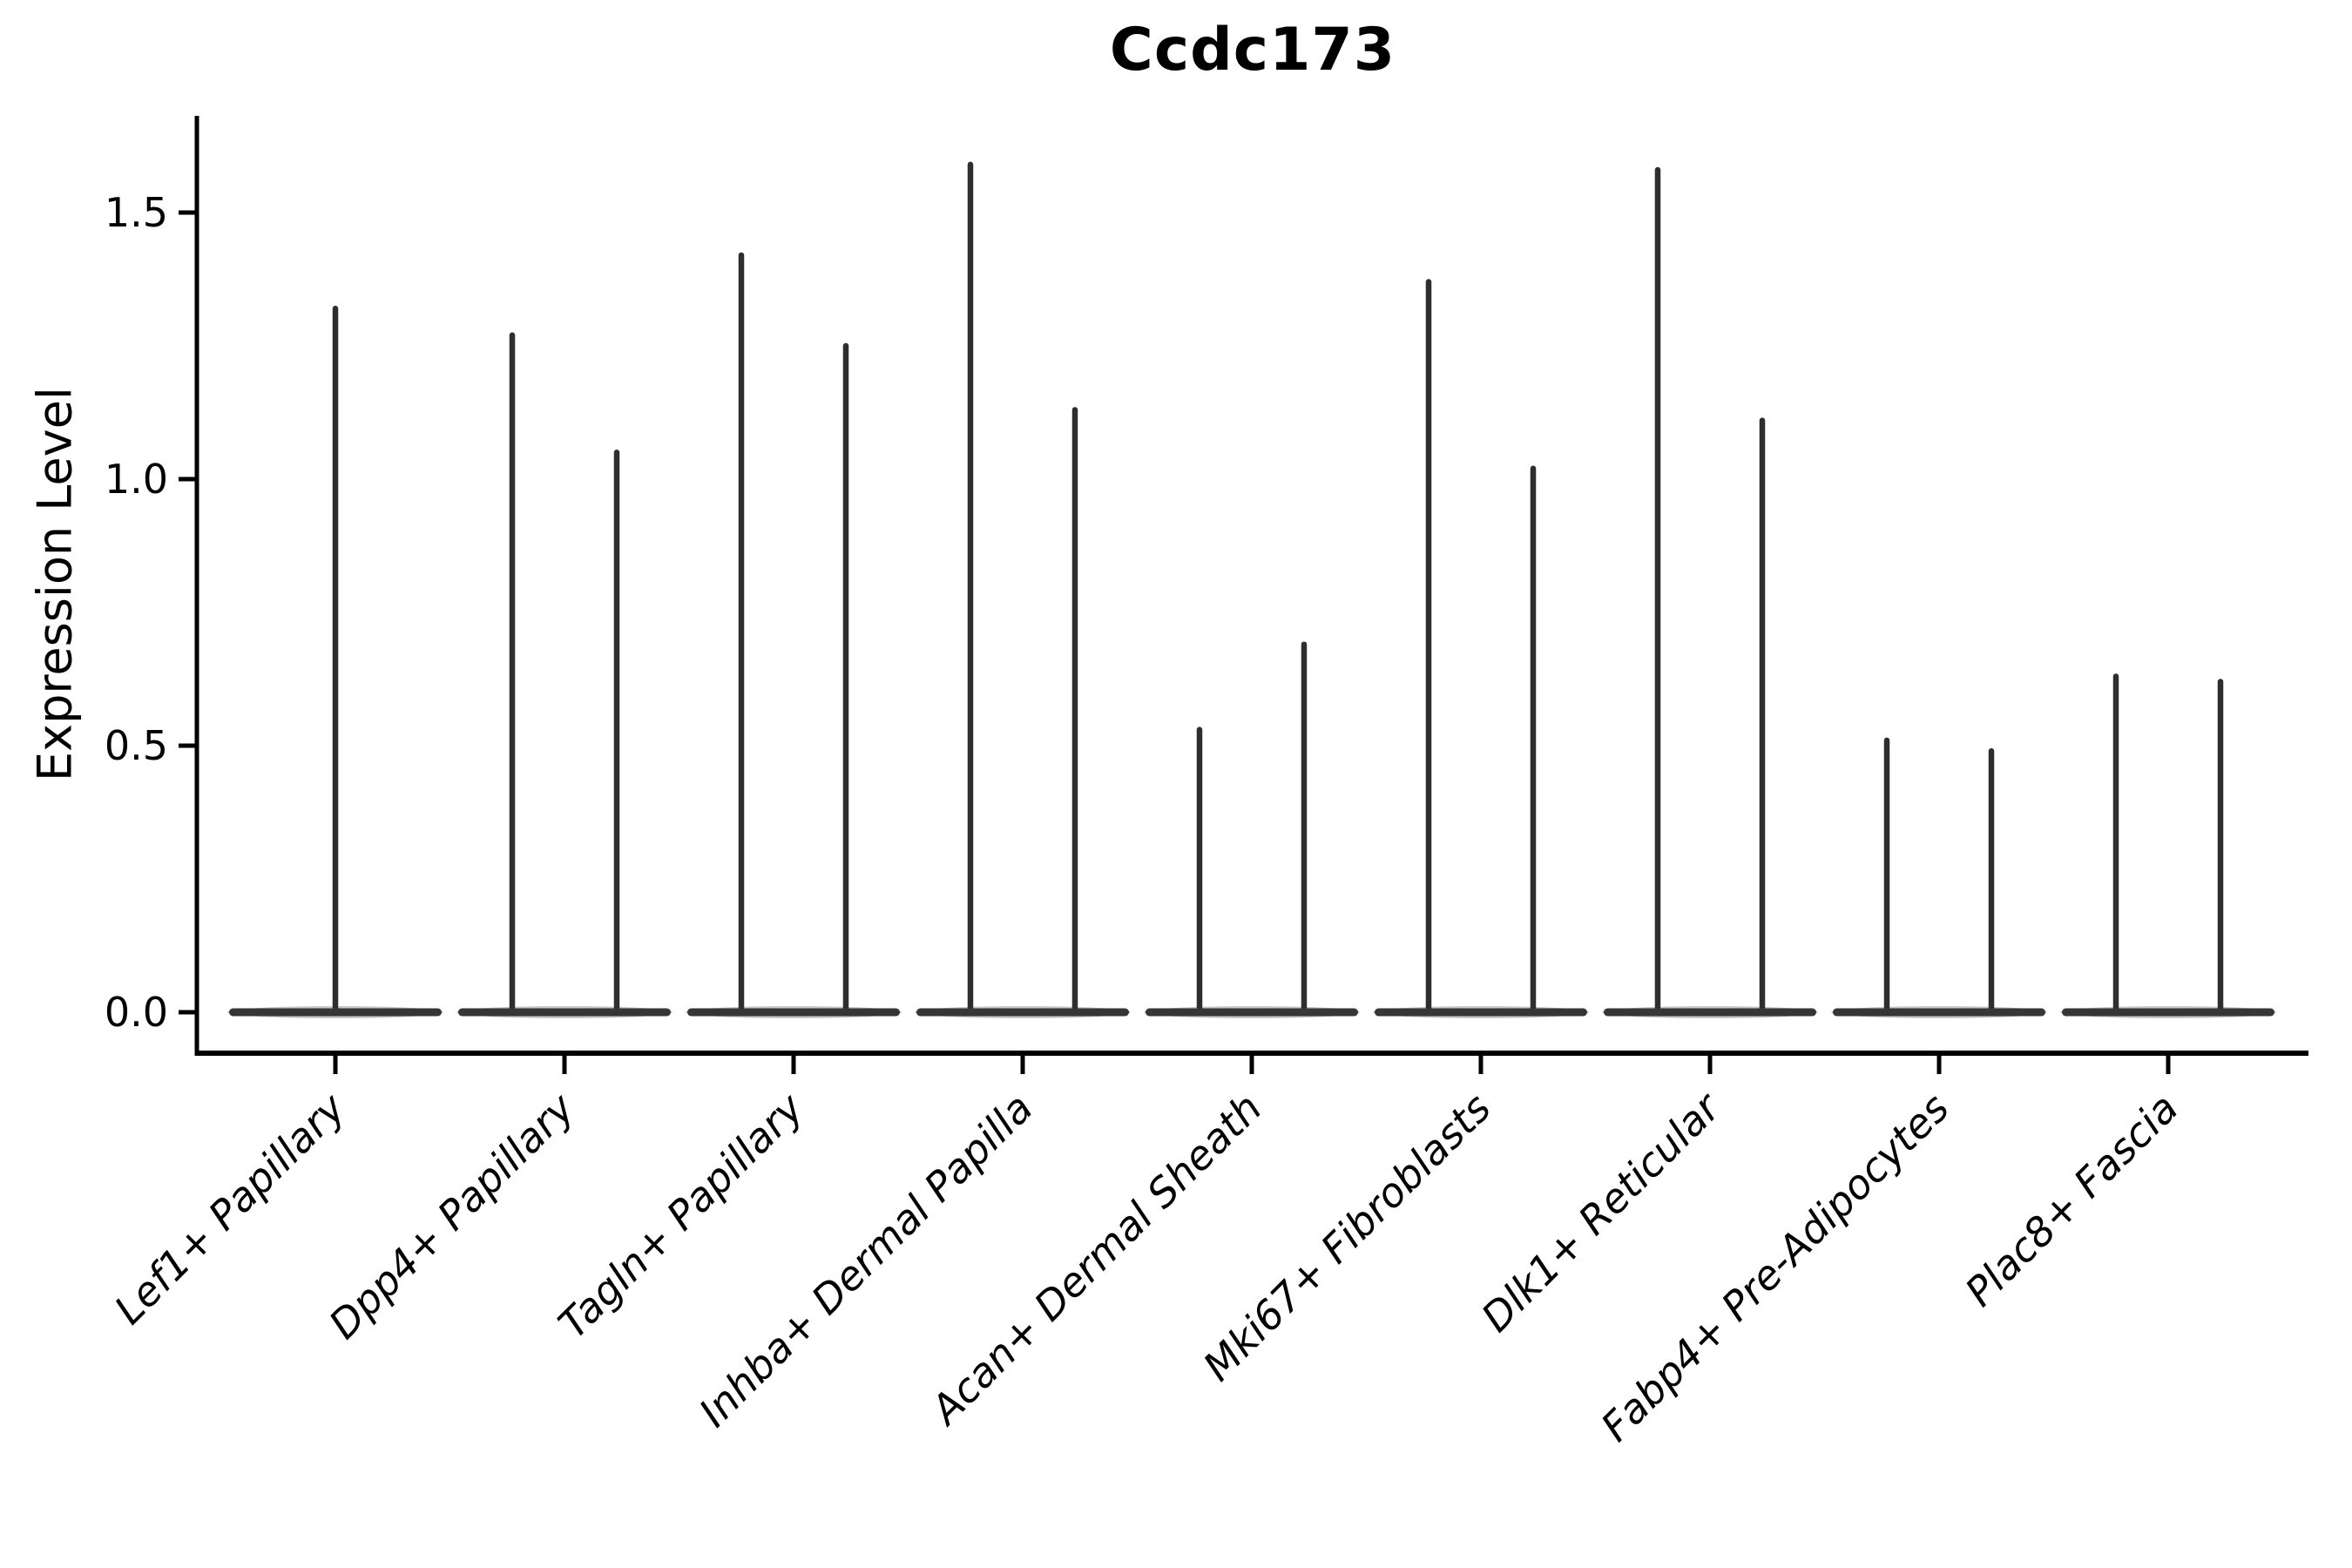 The width and height of the screenshot is (2352, 1568). Describe the element at coordinates (681, 1216) in the screenshot. I see `x-category-label: Tagln+ Papillary` at that location.